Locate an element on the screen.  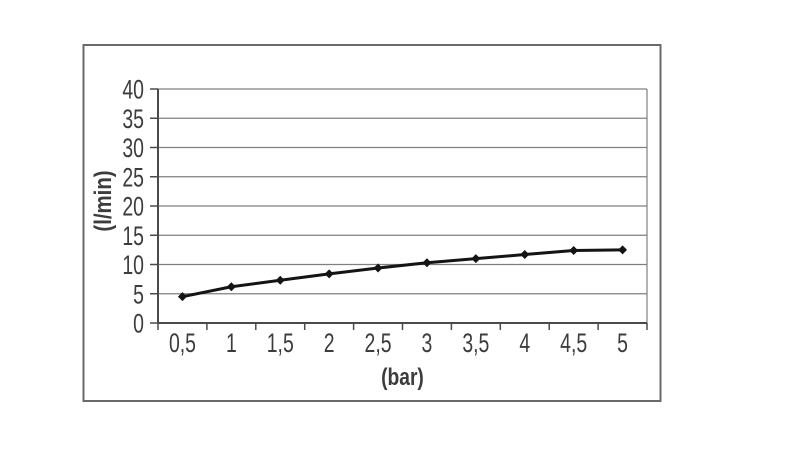
x-tick-label-group: 1 is located at coordinates (231, 343).